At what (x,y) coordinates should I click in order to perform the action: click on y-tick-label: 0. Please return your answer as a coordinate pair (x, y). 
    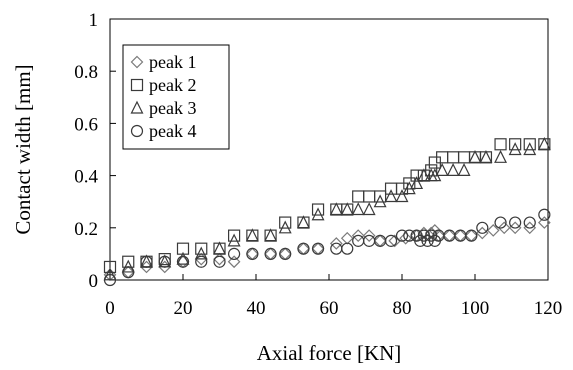
    Looking at the image, I should click on (94, 281).